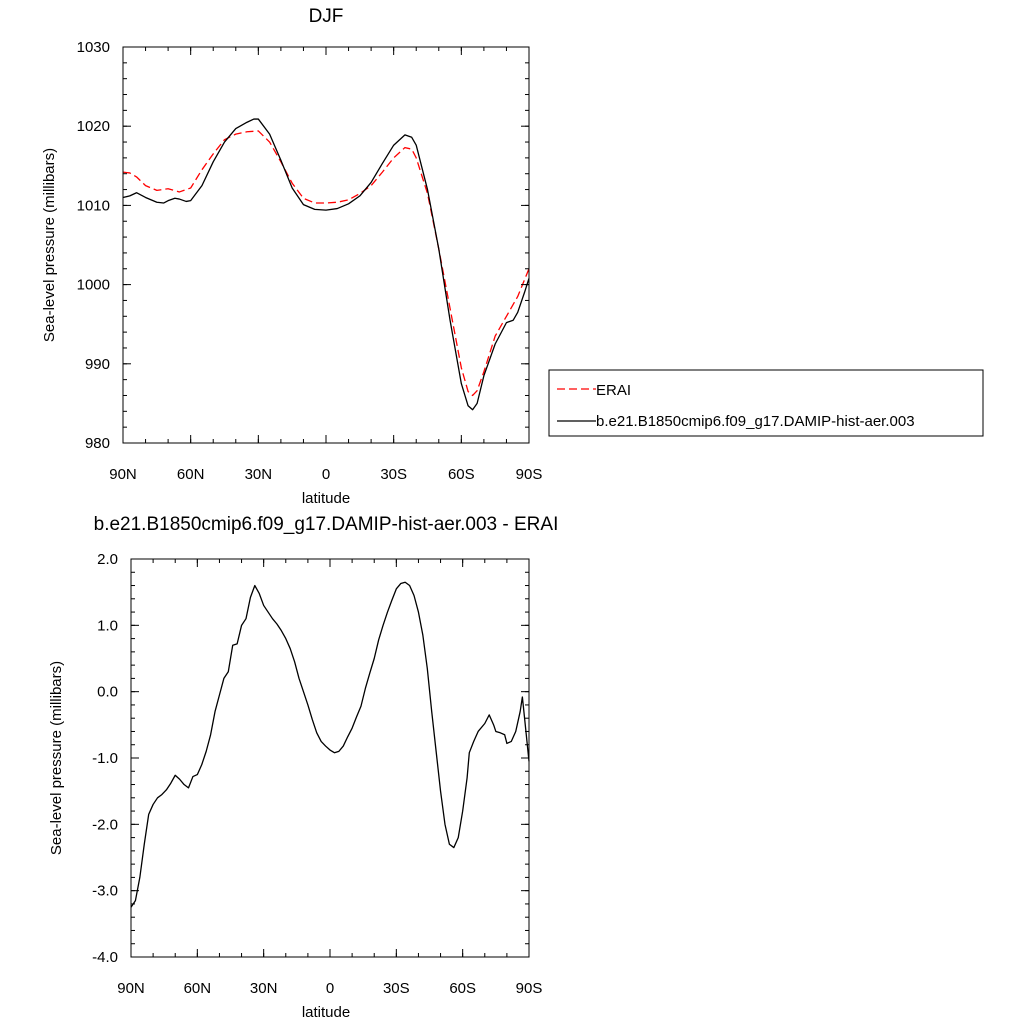 The width and height of the screenshot is (1024, 1024). I want to click on top-y-tick-label: 1000, so click(93, 285).